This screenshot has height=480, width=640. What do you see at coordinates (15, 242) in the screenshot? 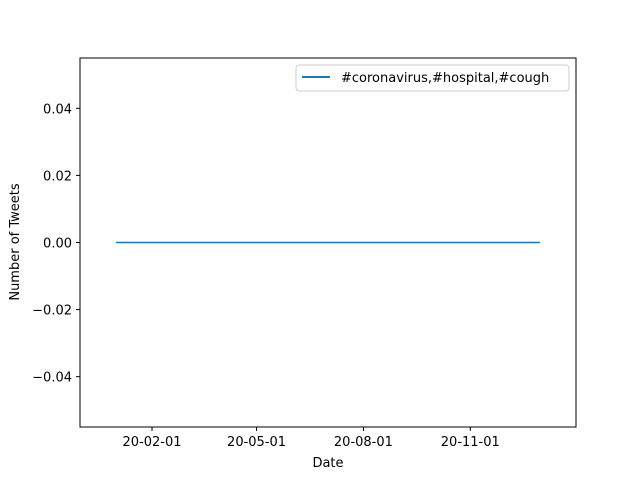
I see `y-axis-label: Number of Tweets` at bounding box center [15, 242].